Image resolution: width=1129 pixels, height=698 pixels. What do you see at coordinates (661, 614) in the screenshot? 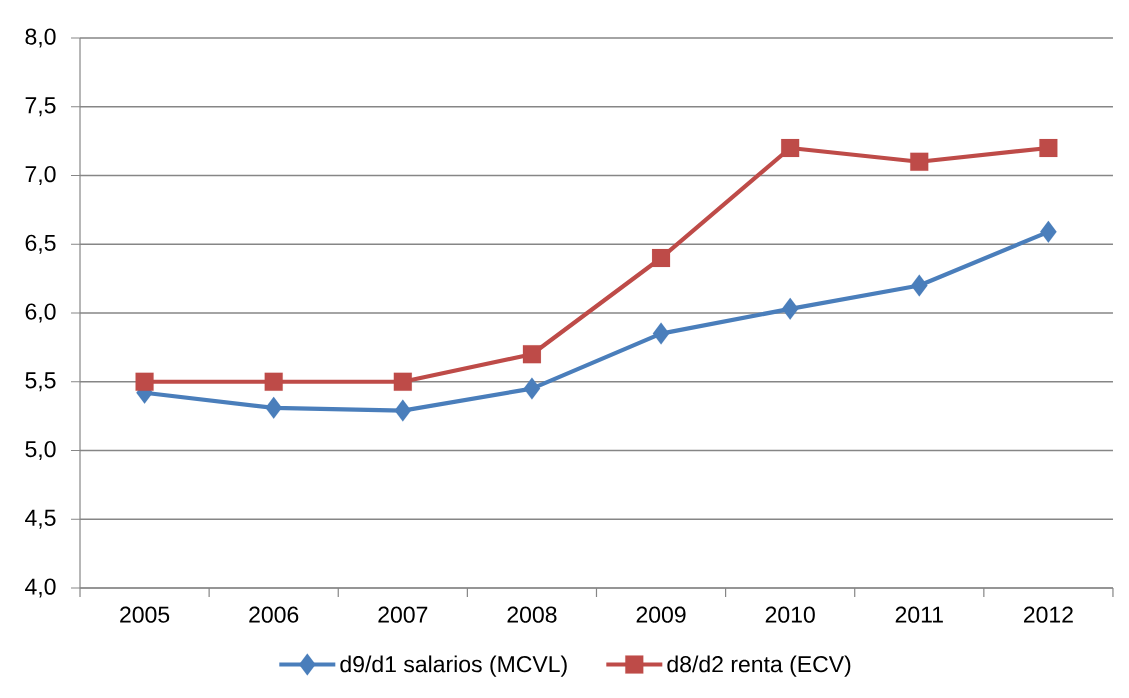
I see `x-tick-label: 2009` at bounding box center [661, 614].